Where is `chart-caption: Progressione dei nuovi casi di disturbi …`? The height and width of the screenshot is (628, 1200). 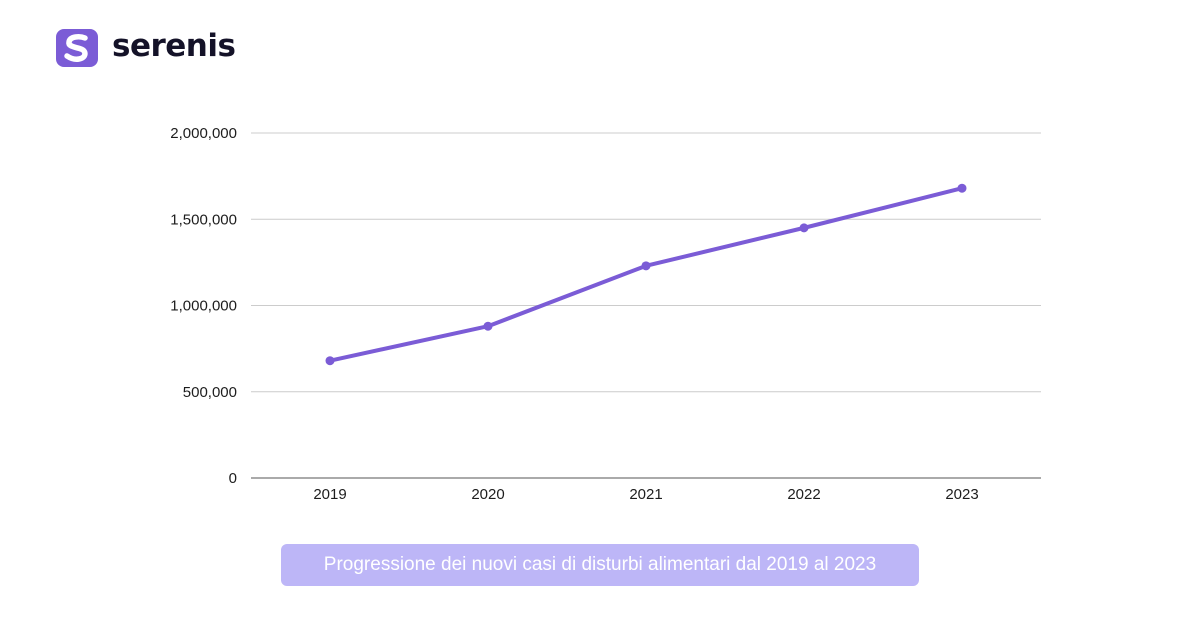
chart-caption: Progressione dei nuovi casi di disturbi … is located at coordinates (600, 565).